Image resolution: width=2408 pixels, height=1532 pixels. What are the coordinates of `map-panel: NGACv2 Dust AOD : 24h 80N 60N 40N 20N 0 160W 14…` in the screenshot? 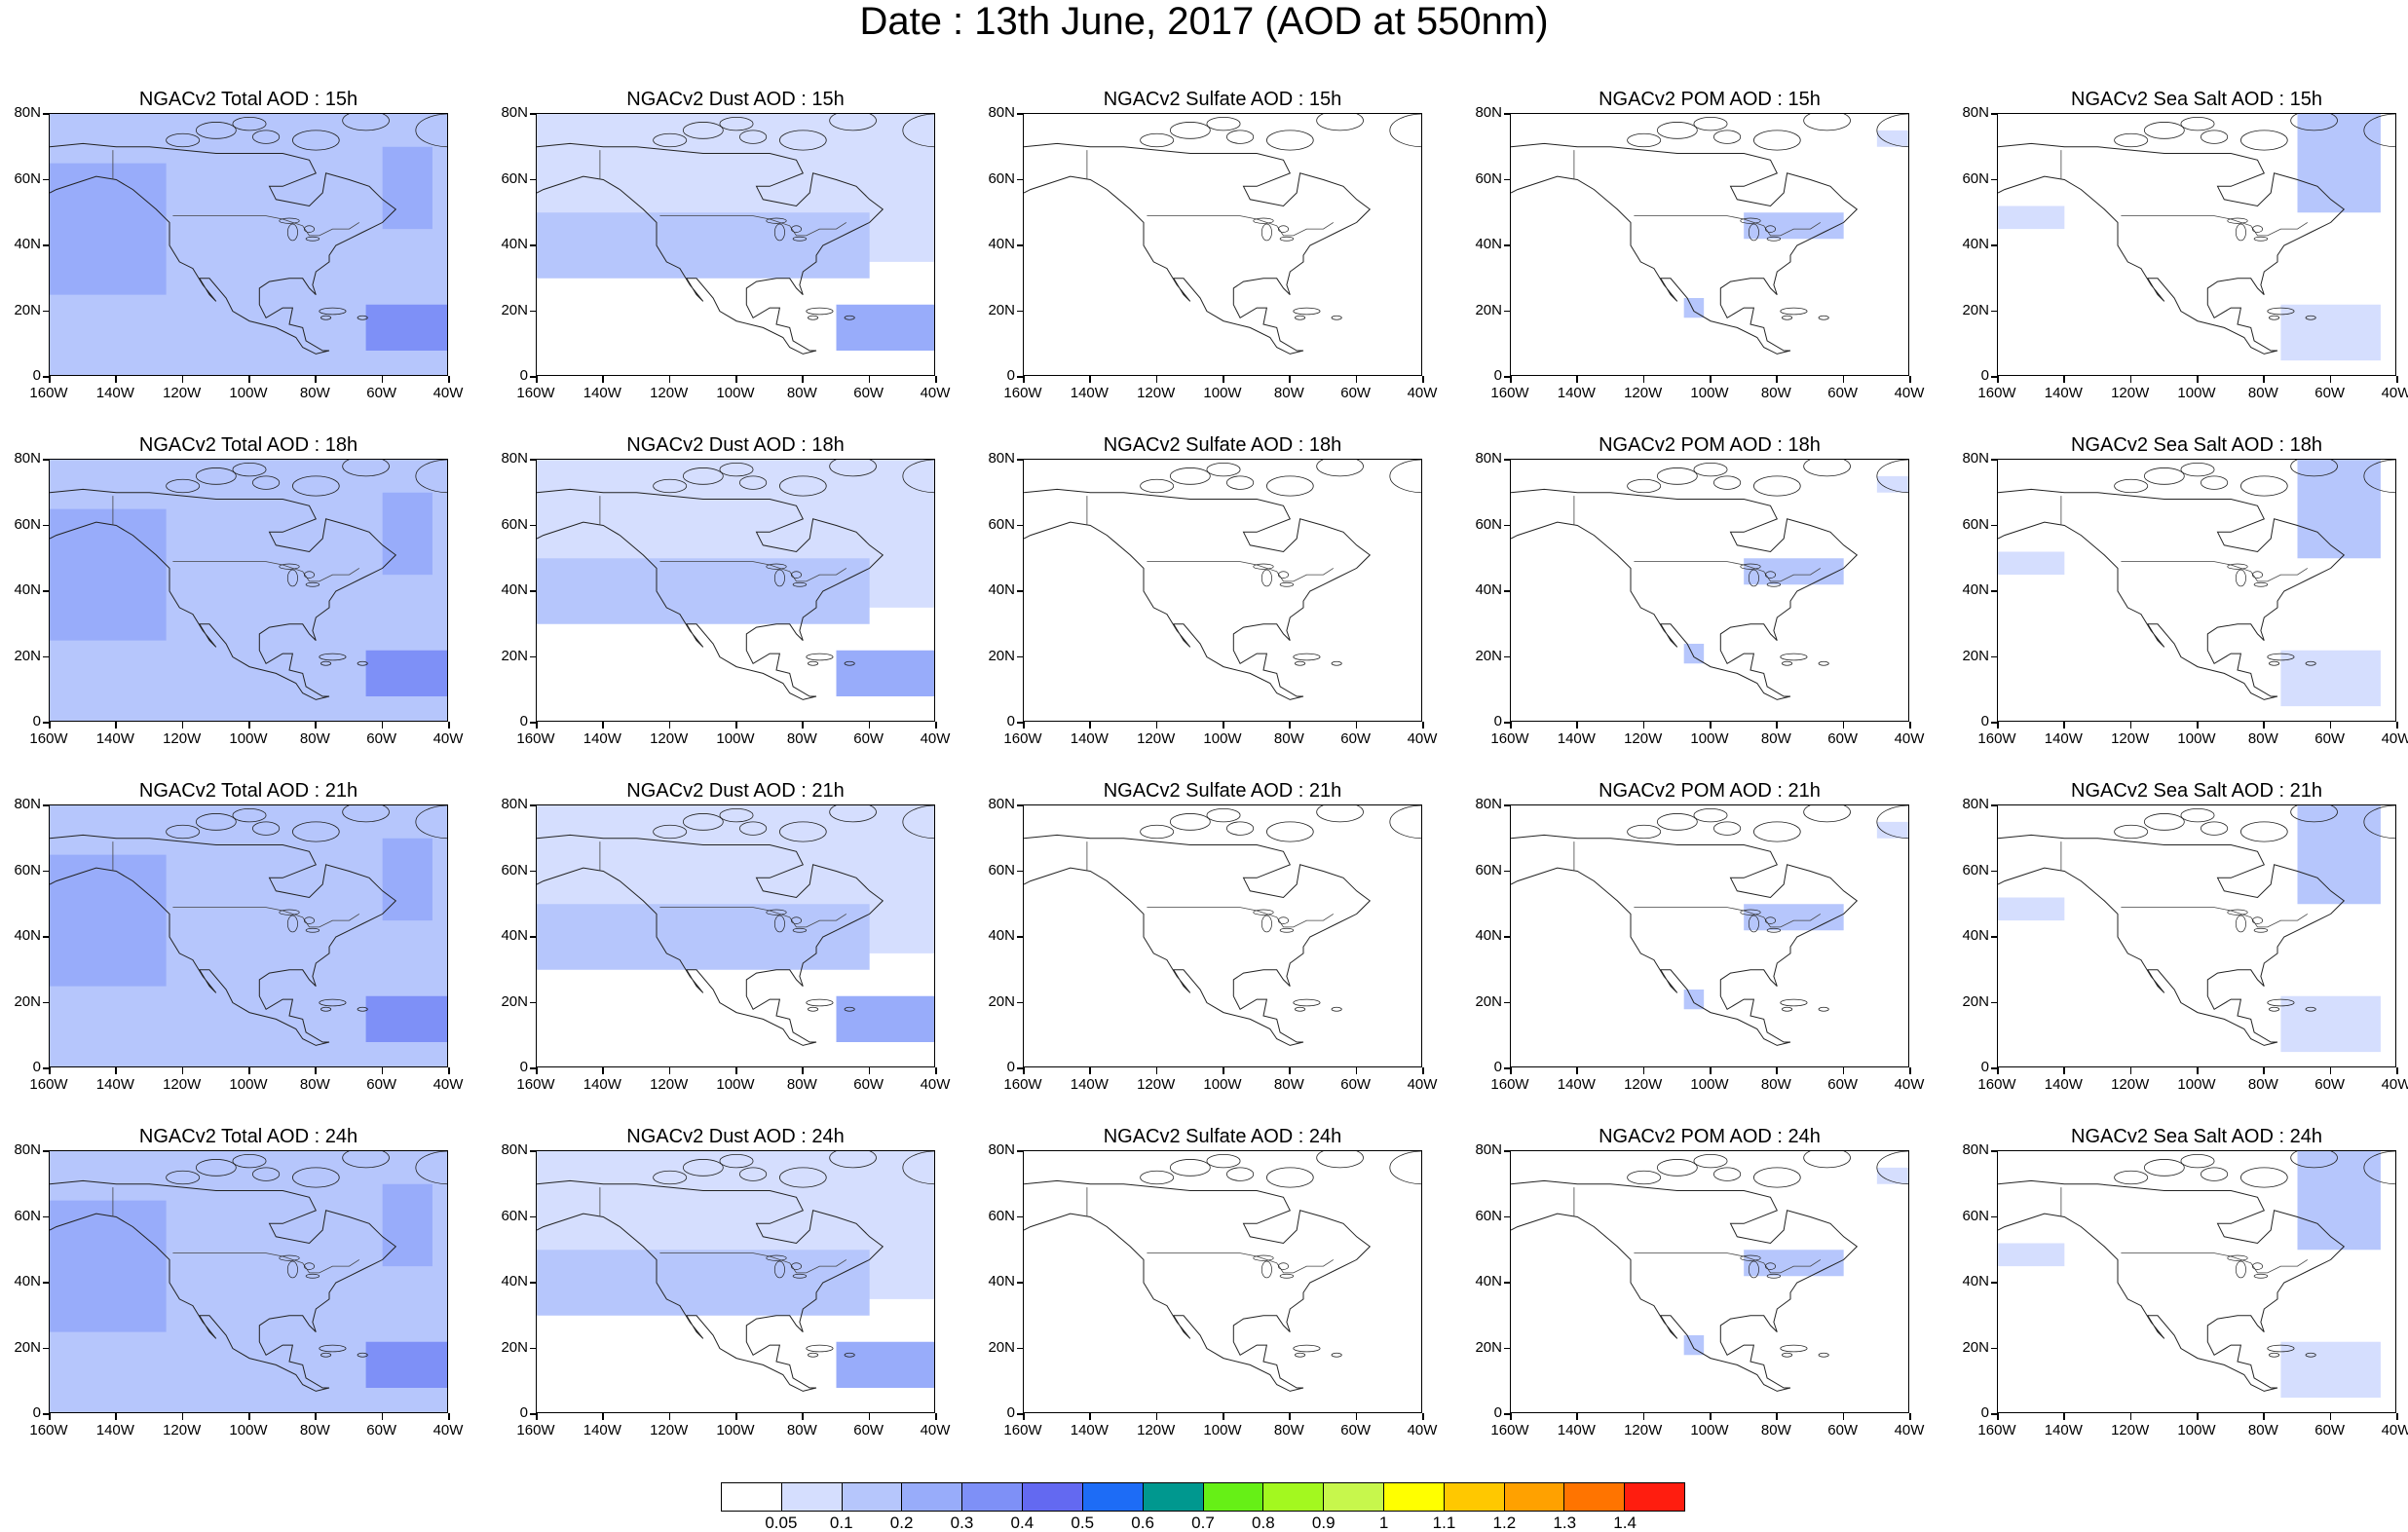 It's located at (730, 1295).